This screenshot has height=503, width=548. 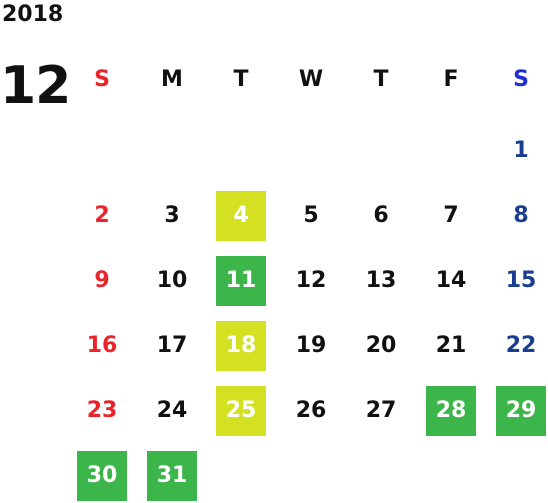 What do you see at coordinates (241, 411) in the screenshot?
I see `day-cell-highlighted: 25` at bounding box center [241, 411].